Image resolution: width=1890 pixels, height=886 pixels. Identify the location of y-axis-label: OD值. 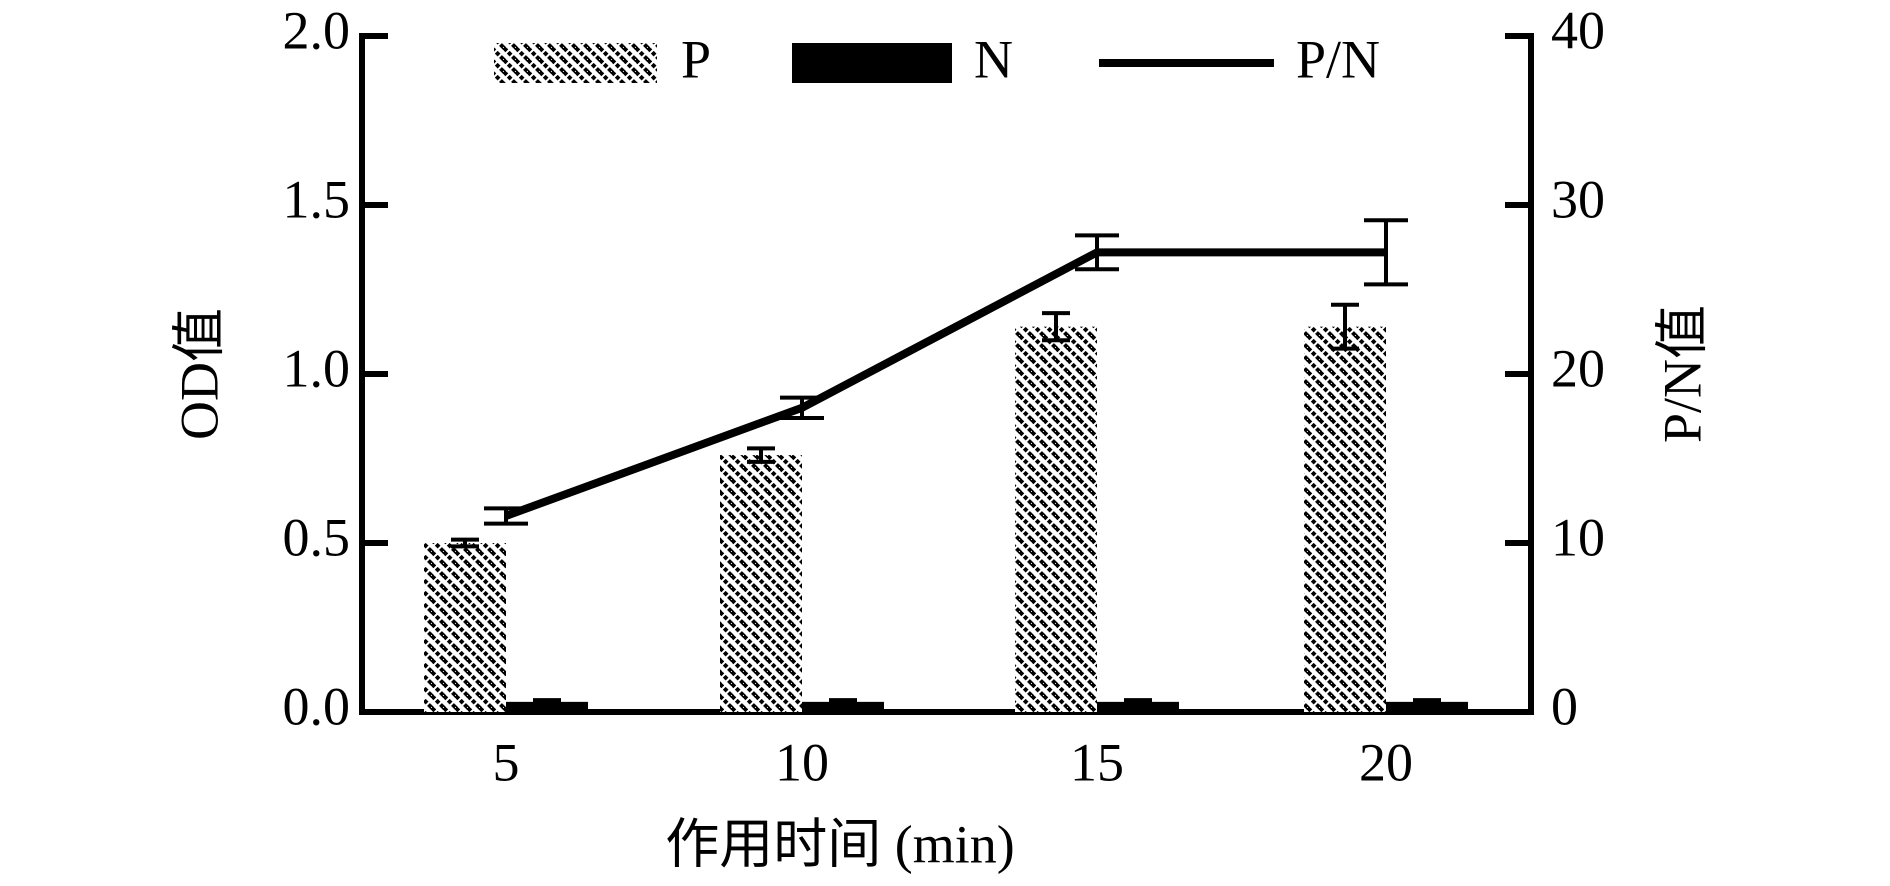
(199, 374).